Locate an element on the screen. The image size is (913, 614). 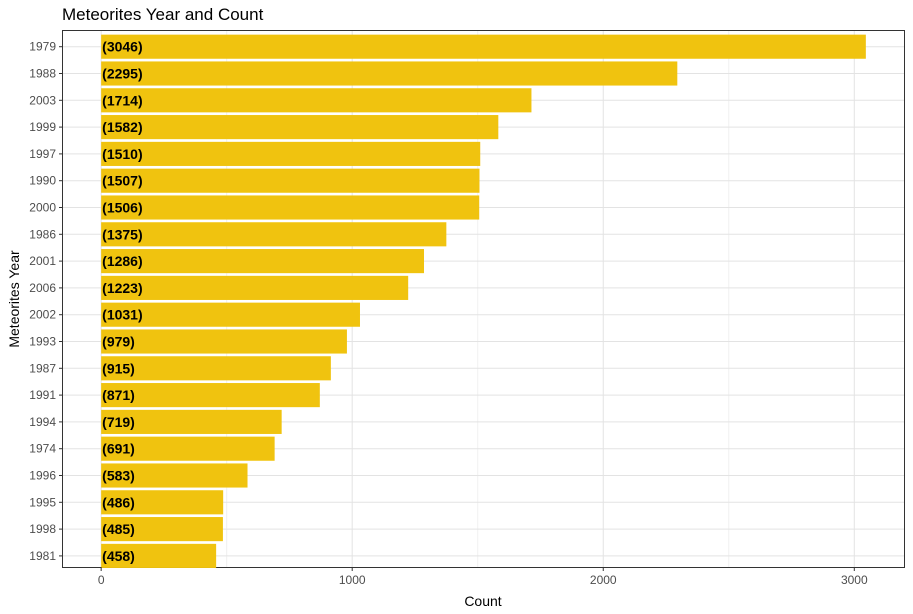
y-tick-label: 1996 is located at coordinates (42, 476).